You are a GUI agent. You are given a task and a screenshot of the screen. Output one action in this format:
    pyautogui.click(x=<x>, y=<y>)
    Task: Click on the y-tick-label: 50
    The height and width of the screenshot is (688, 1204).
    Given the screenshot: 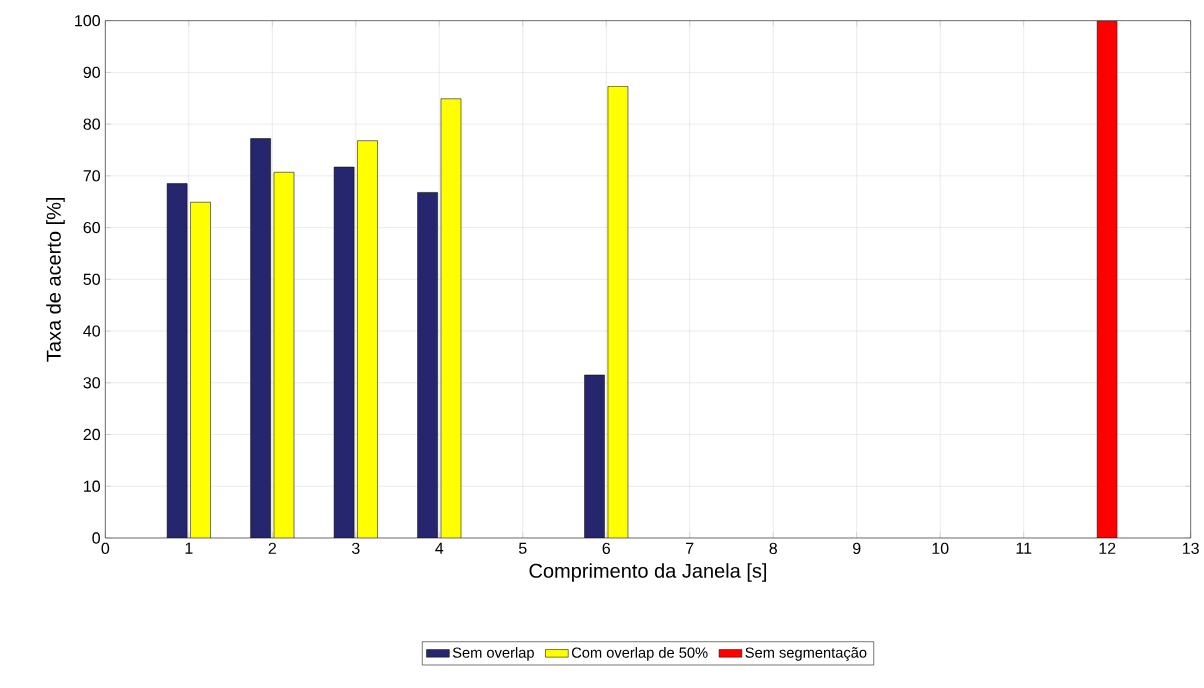 What is the action you would take?
    pyautogui.click(x=92, y=279)
    